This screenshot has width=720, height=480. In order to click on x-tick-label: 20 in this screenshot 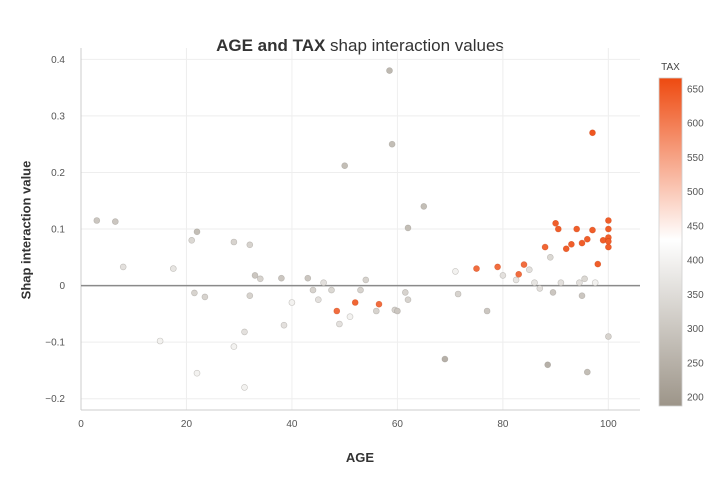, I will do `click(187, 424)`.